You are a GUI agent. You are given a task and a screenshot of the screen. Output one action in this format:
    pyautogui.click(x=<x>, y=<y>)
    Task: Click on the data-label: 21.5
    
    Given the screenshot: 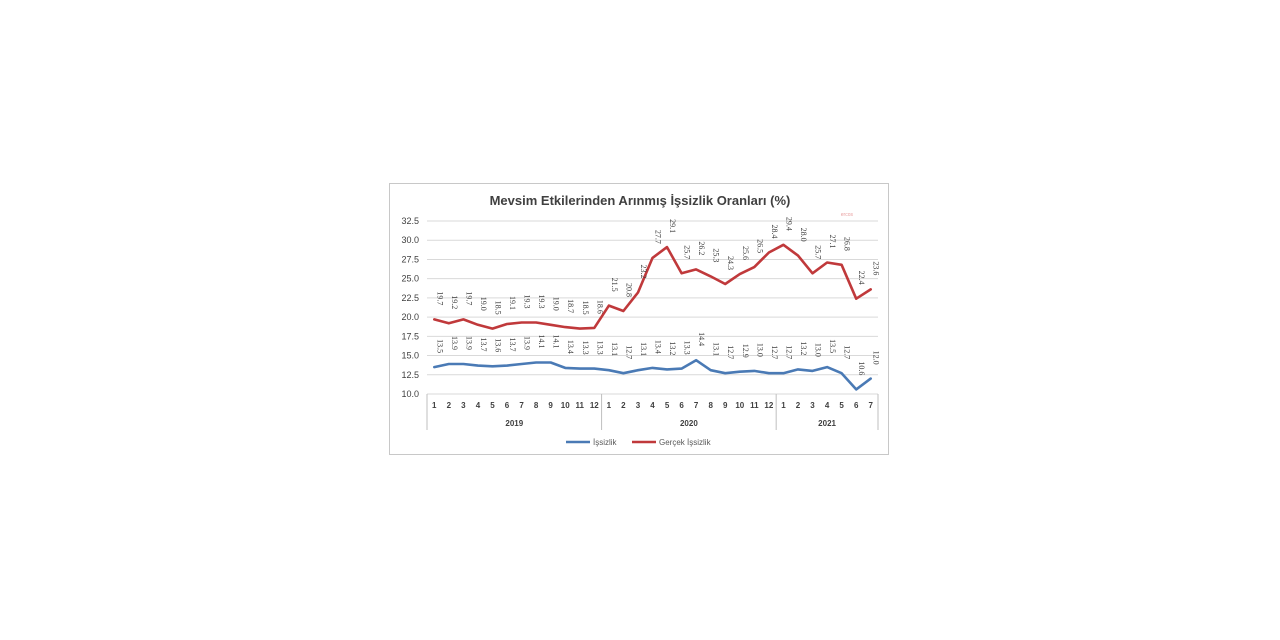 What is the action you would take?
    pyautogui.click(x=614, y=285)
    